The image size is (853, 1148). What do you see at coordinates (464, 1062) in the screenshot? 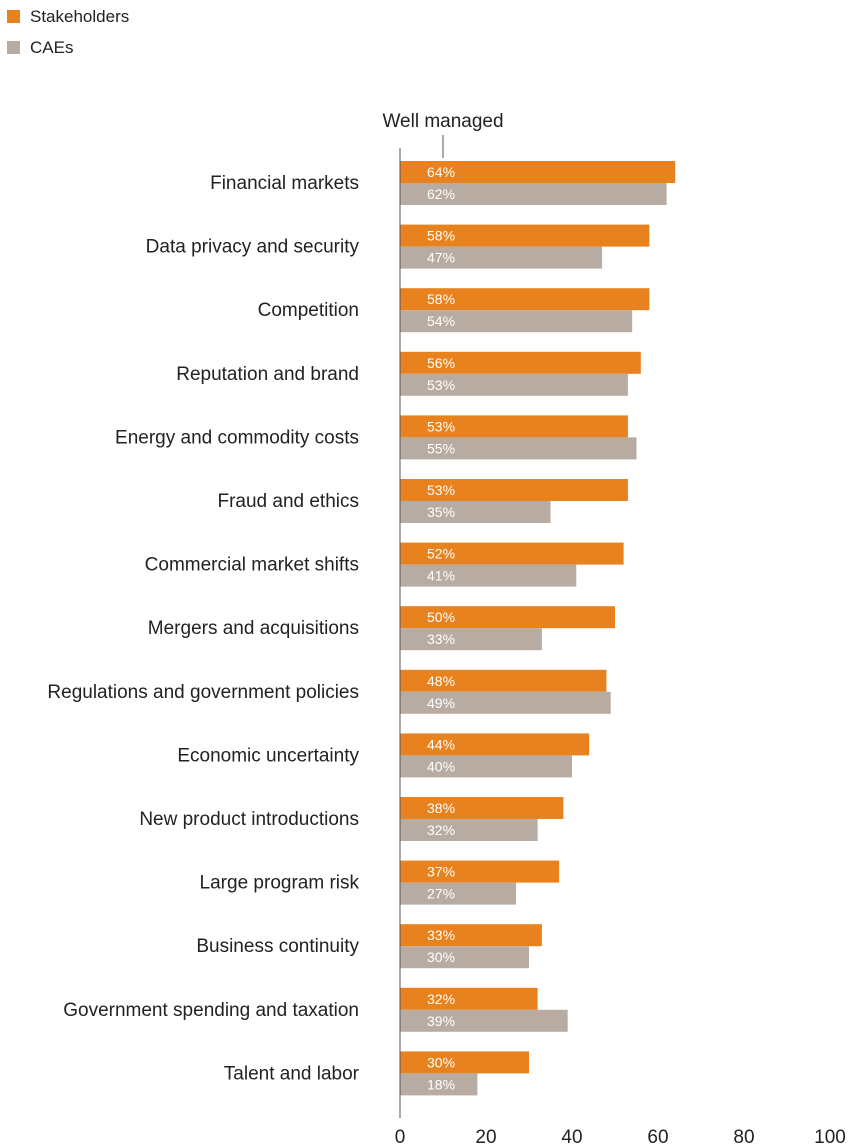
I see `bar-stakeholders-talent-and-labor` at bounding box center [464, 1062].